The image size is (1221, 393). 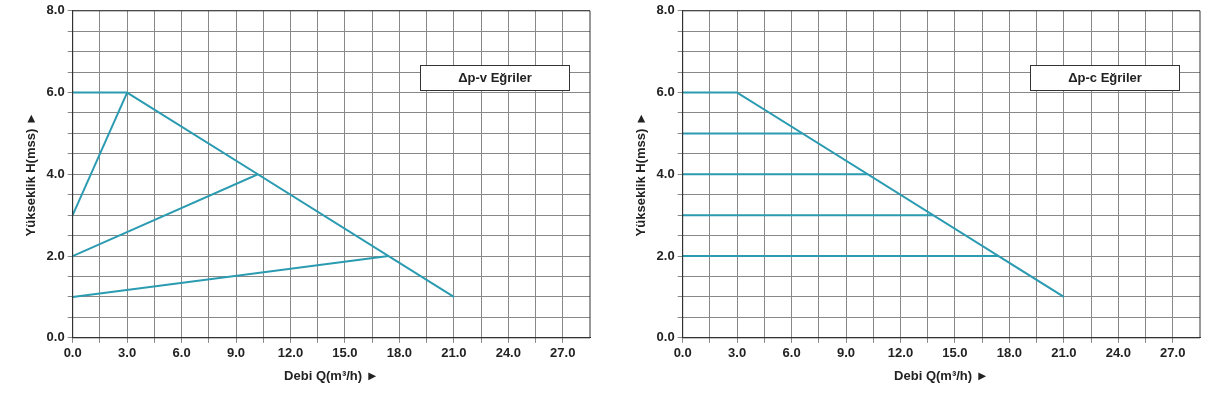 I want to click on label-box: Δp-v Eğriler, so click(x=495, y=77).